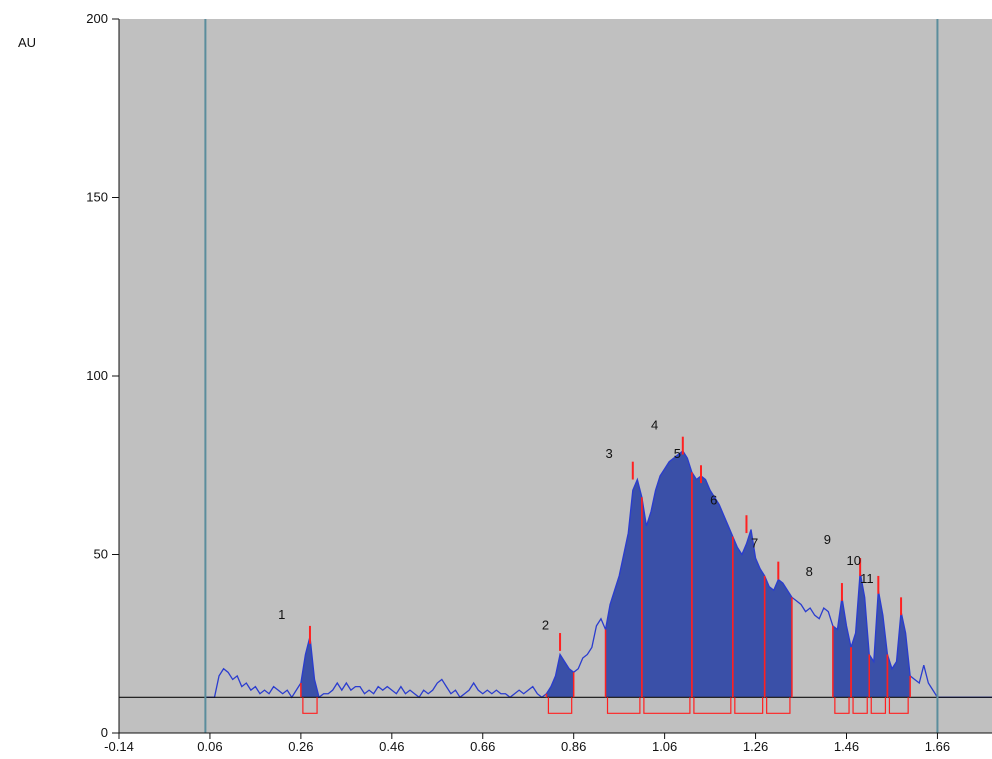 Image resolution: width=992 pixels, height=759 pixels. What do you see at coordinates (281, 614) in the screenshot?
I see `peak-label-1: 1` at bounding box center [281, 614].